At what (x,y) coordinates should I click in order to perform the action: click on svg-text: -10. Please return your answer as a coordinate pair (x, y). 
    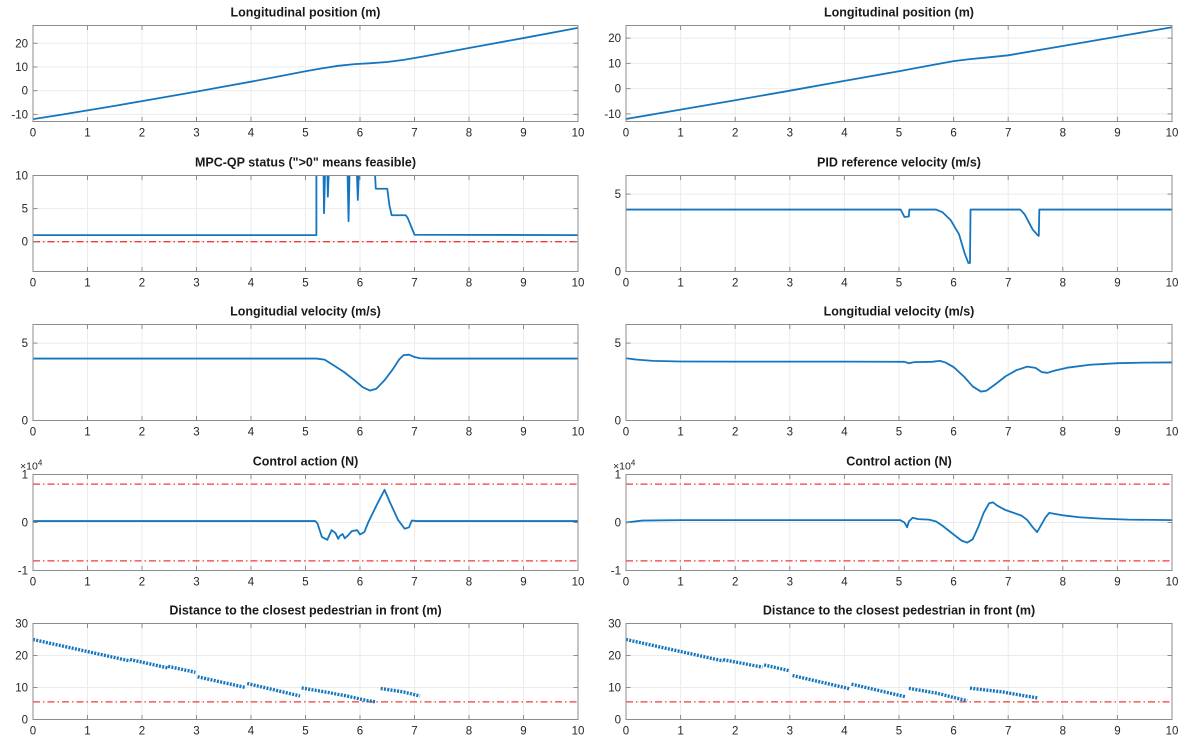
    Looking at the image, I should click on (19, 115).